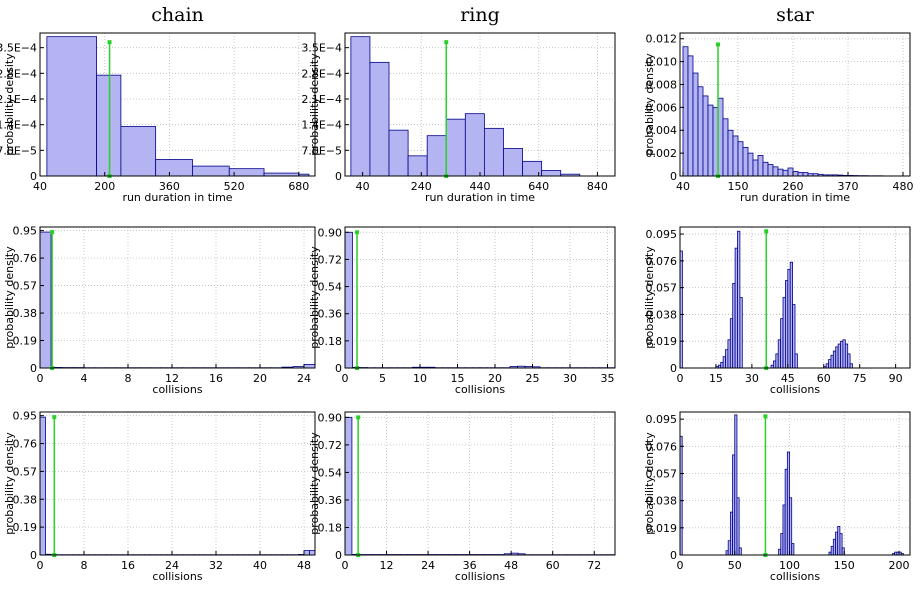  I want to click on y-tick-label: 0.19, so click(25, 527).